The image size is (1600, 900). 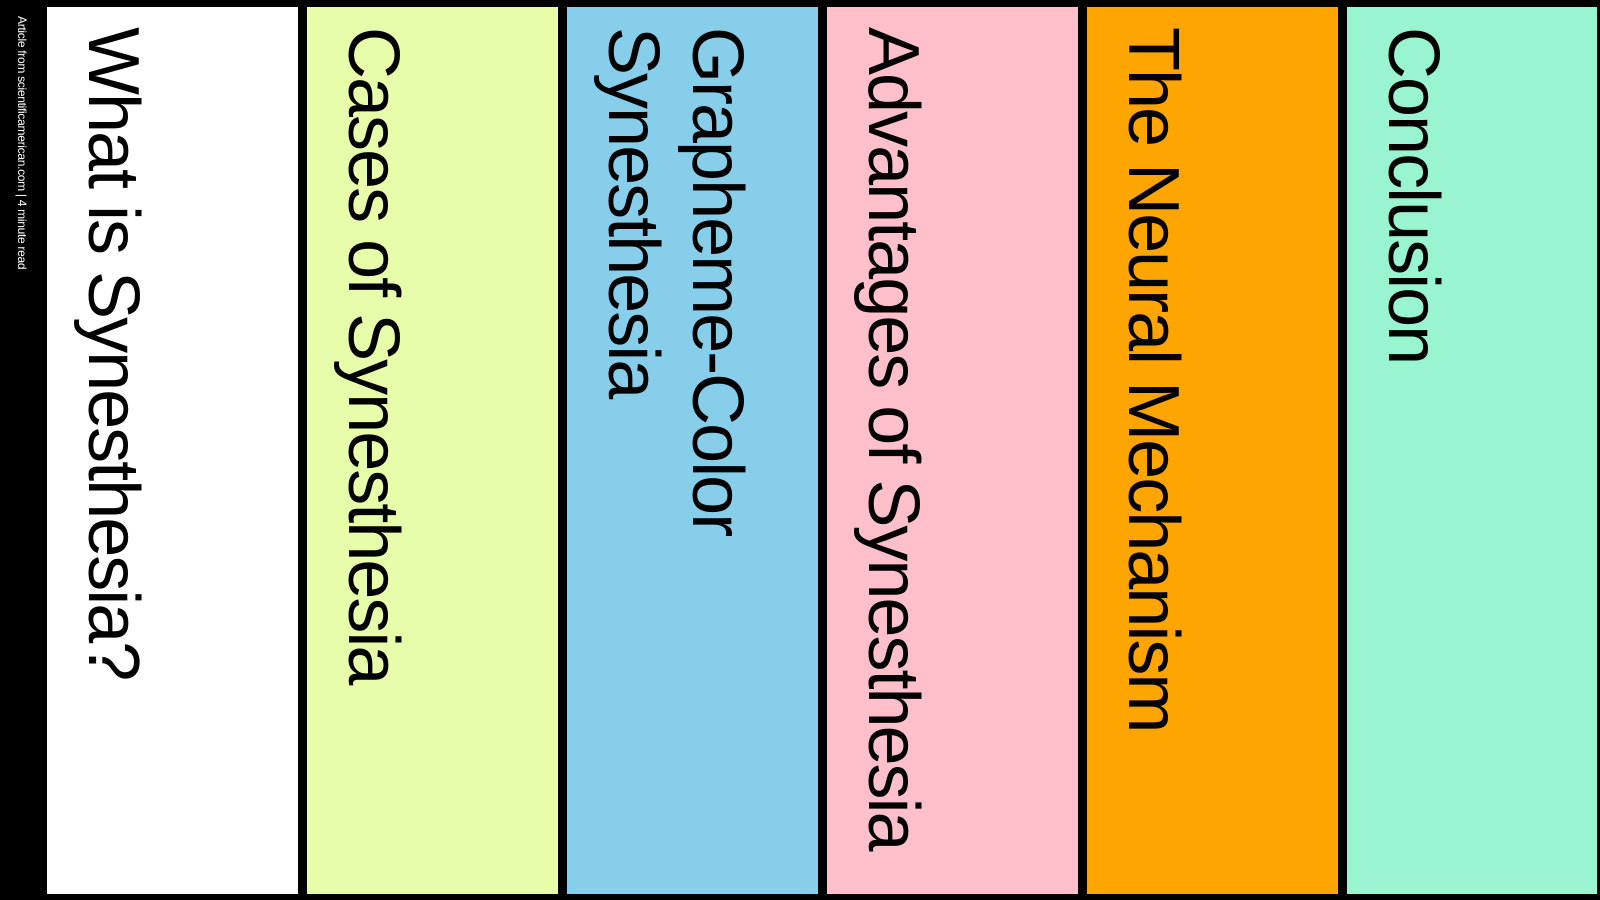 I want to click on section-title: Conclusion, so click(x=1413, y=195).